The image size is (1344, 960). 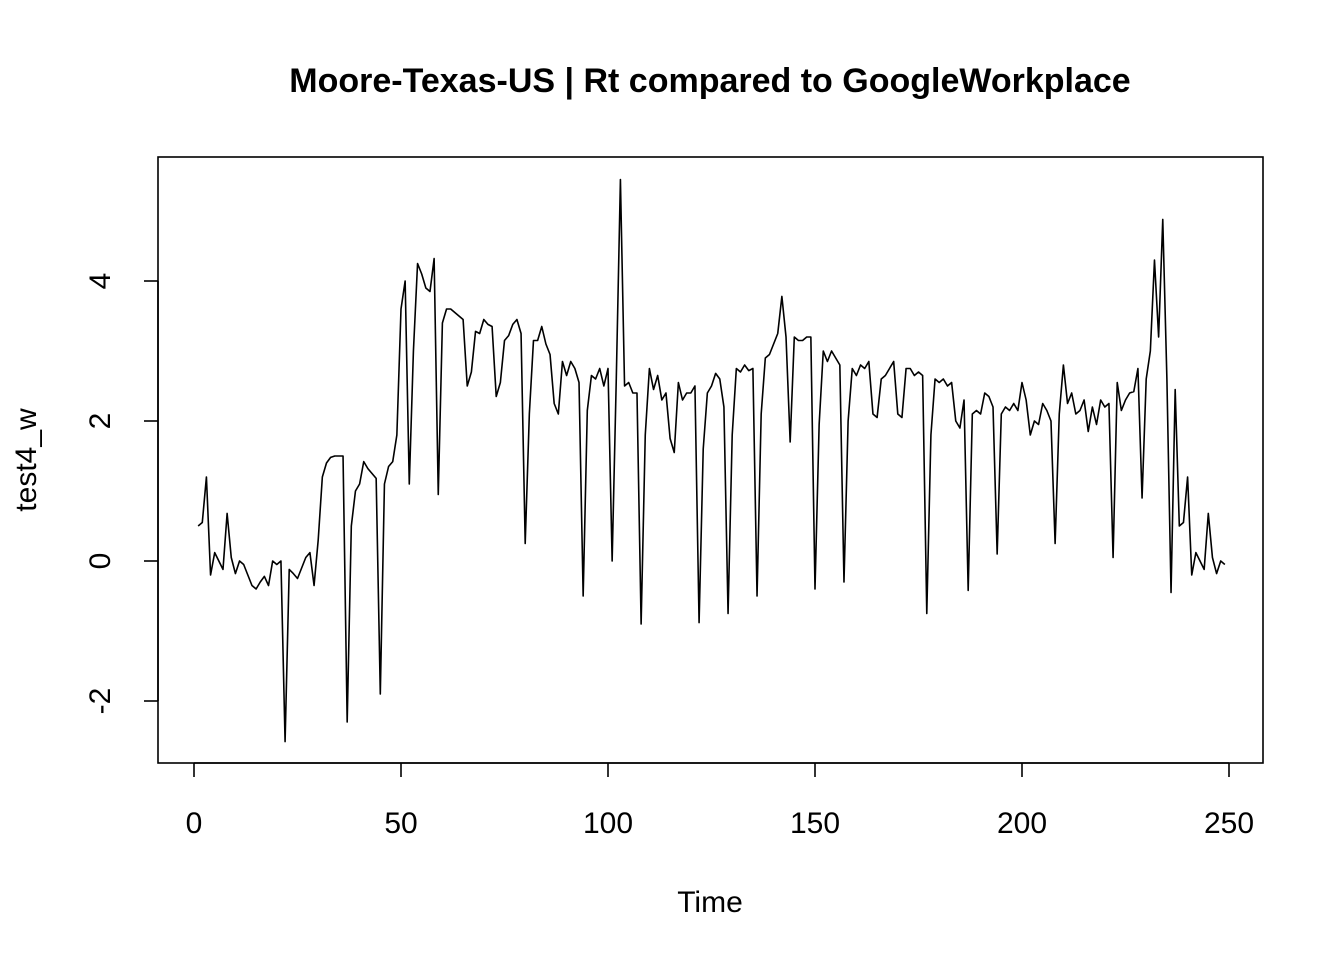 I want to click on y-tick-label: -2, so click(x=100, y=701).